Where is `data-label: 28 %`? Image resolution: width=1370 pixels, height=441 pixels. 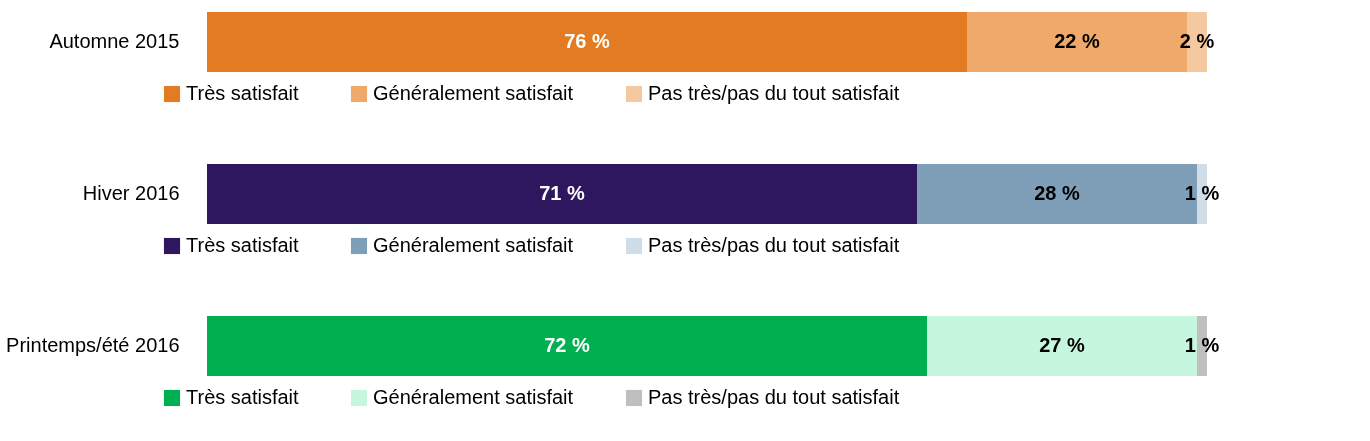
data-label: 28 % is located at coordinates (1057, 193).